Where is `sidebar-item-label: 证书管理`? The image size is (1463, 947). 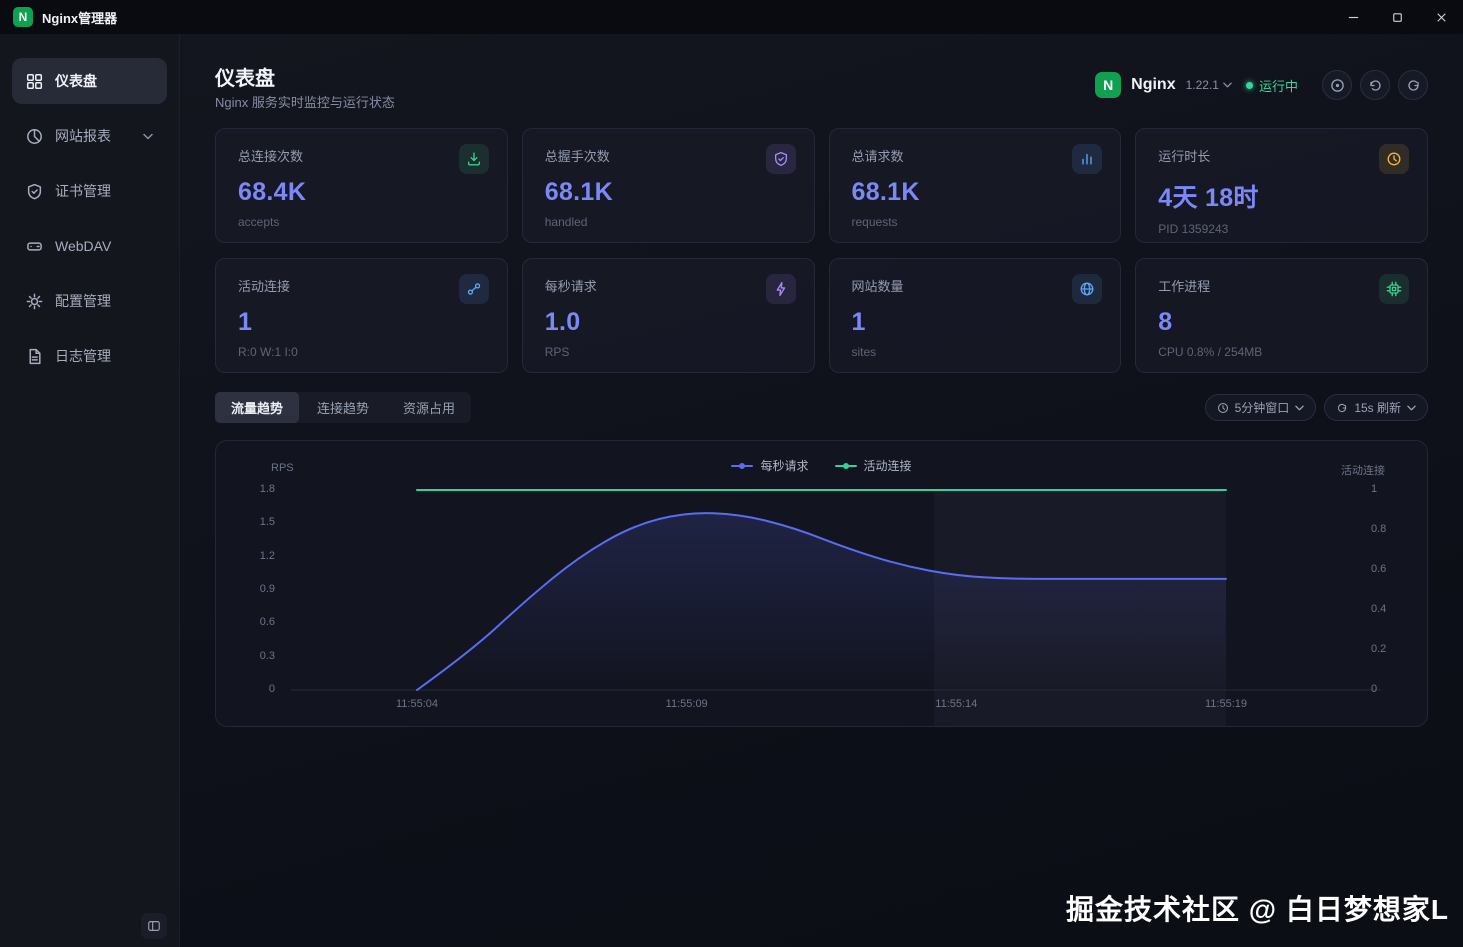 sidebar-item-label: 证书管理 is located at coordinates (83, 191).